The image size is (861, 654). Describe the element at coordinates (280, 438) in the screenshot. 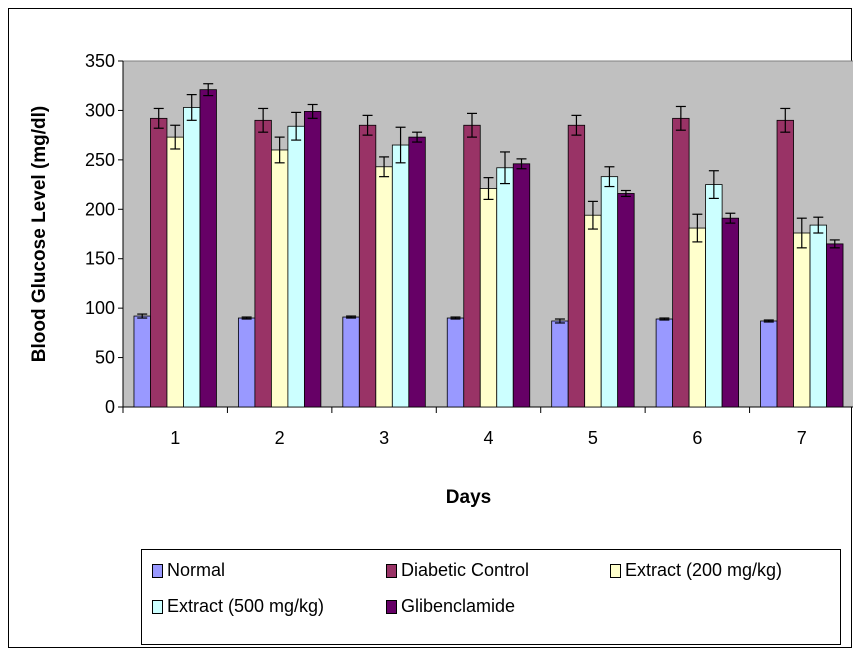

I see `x-tick-label: 2` at that location.